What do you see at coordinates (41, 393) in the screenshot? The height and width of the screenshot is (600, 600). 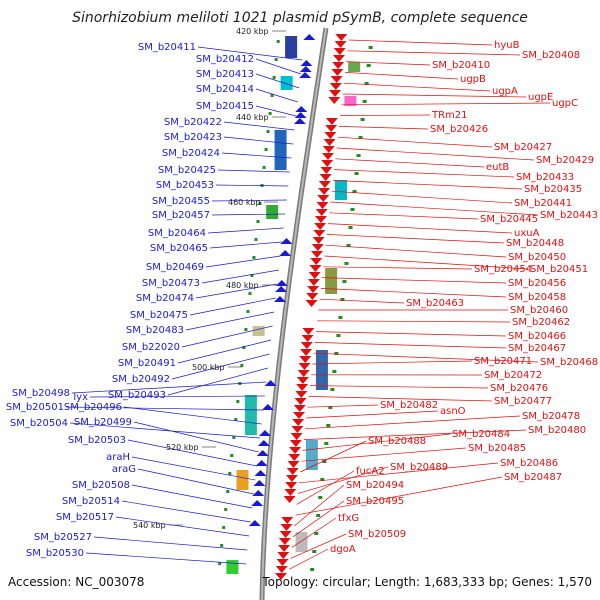 I see `gene-label-sm-b20498: SM_b20498` at bounding box center [41, 393].